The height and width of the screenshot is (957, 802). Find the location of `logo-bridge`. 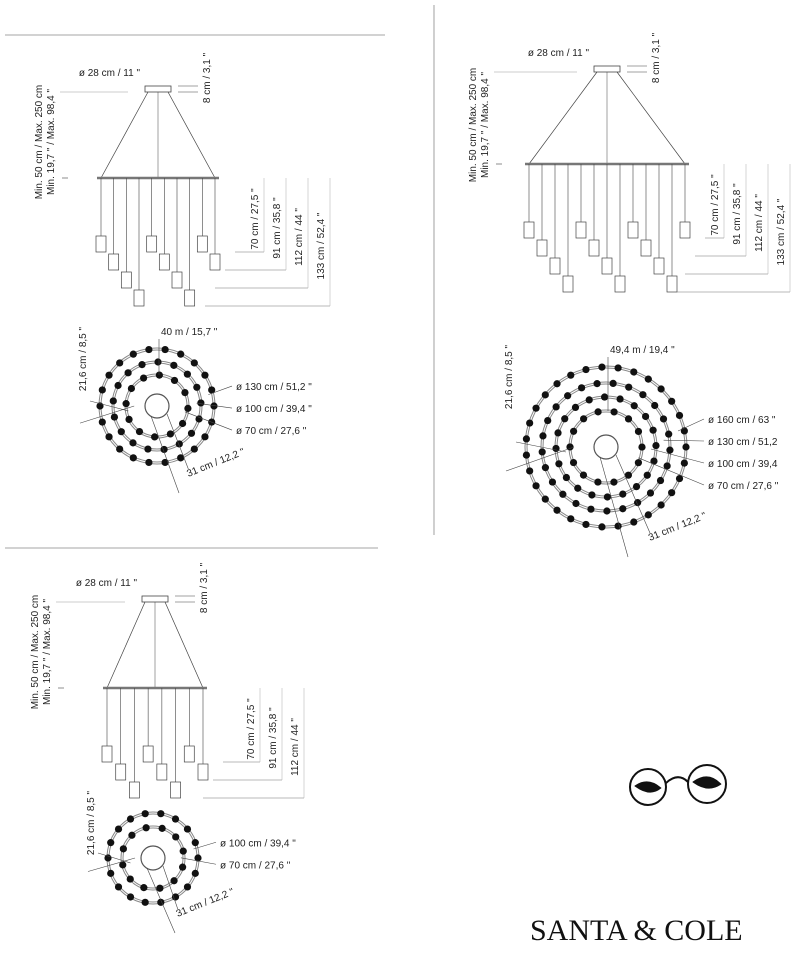

logo-bridge is located at coordinates (677, 780).